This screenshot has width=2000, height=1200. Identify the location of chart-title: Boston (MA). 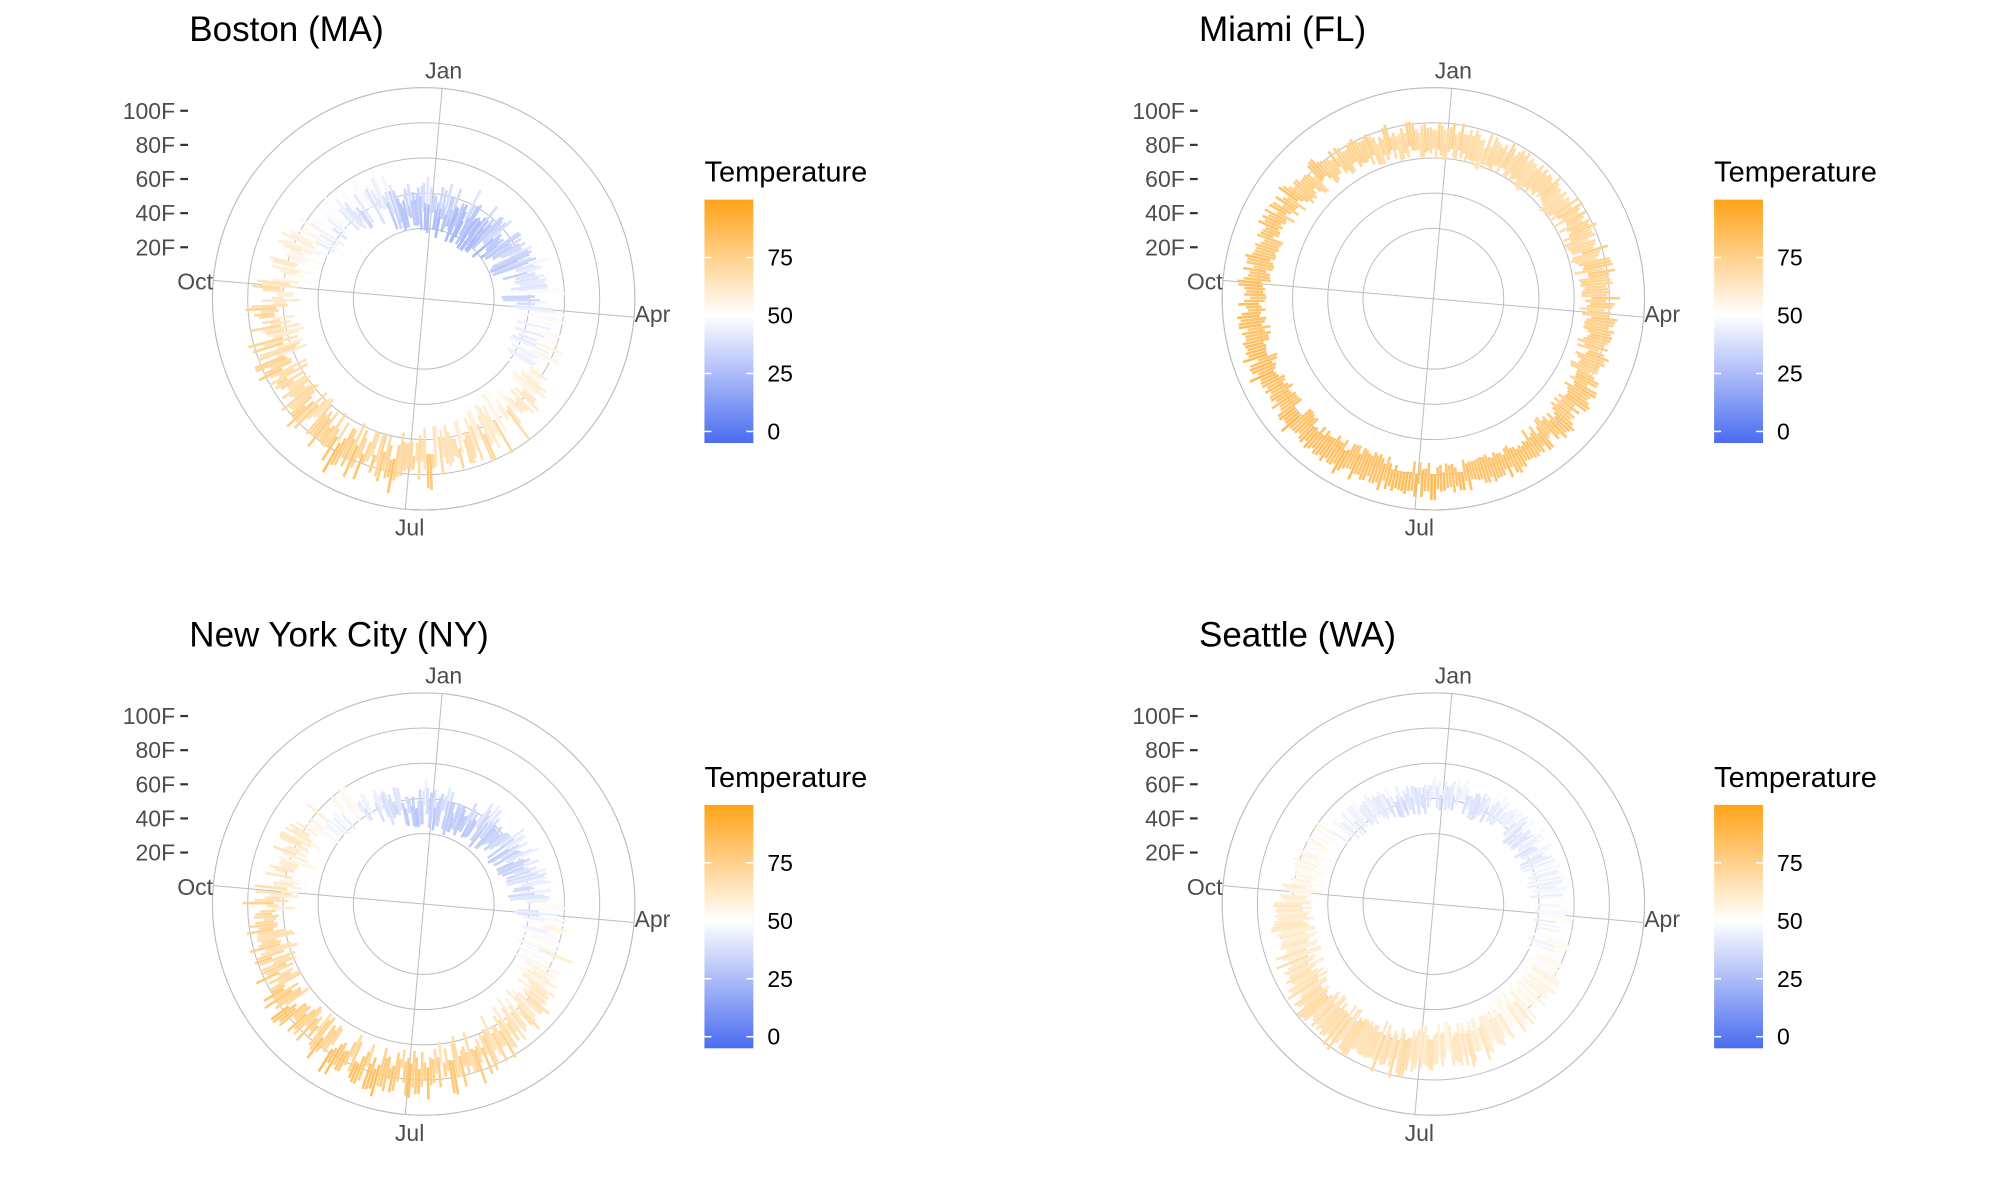
(286, 29).